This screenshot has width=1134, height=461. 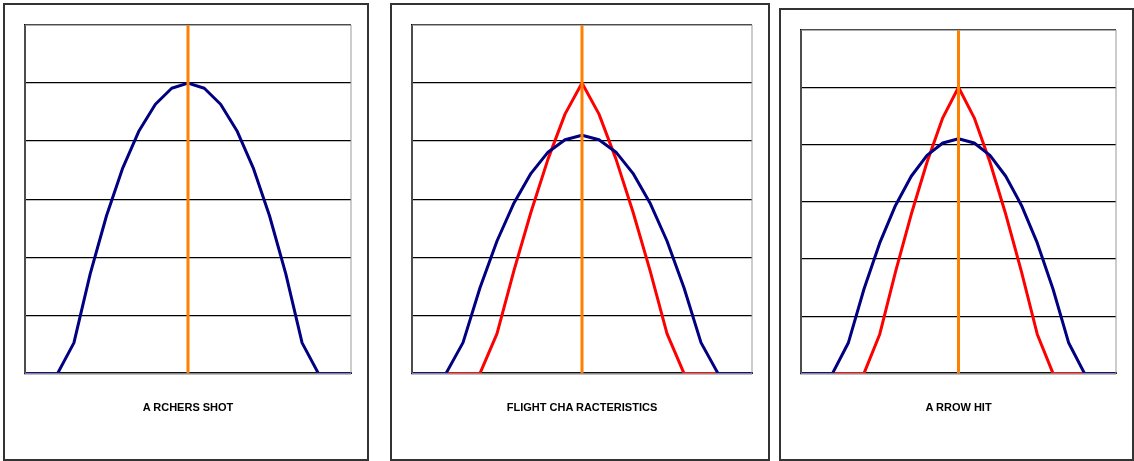 I want to click on x-axis-title: A RCHERS SHOT, so click(x=188, y=407).